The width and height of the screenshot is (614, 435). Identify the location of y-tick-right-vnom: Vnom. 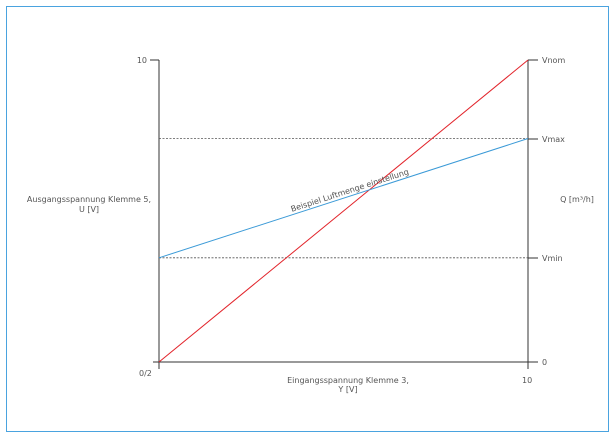
(553, 60).